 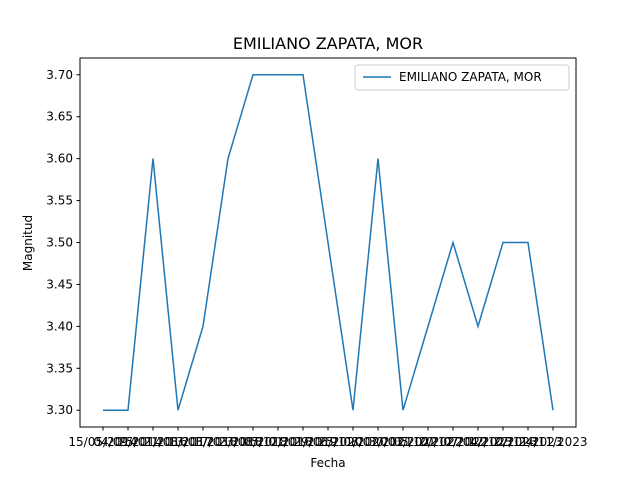 What do you see at coordinates (28, 243) in the screenshot?
I see `y-axis-label: Magnitud` at bounding box center [28, 243].